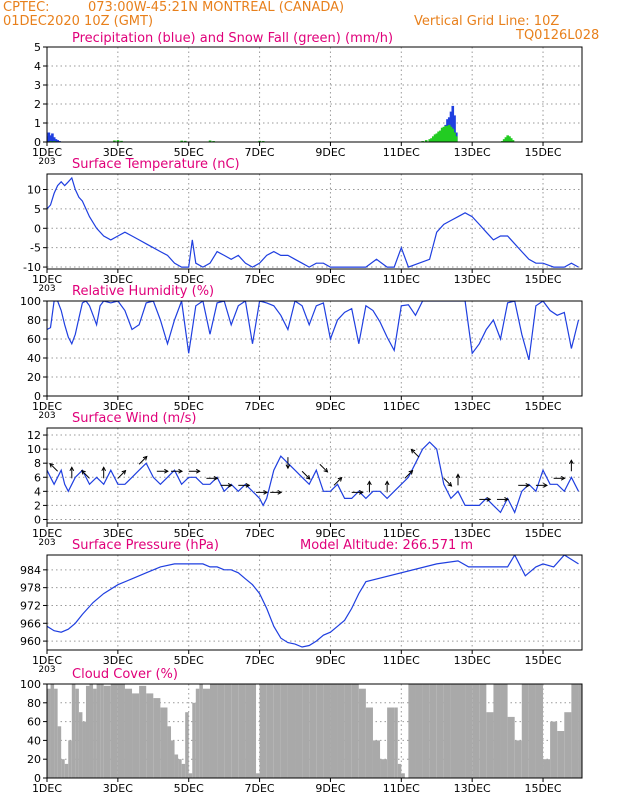 This screenshot has height=800, width=618. What do you see at coordinates (189, 279) in the screenshot?
I see `temp-xtick-label: 5DEC` at bounding box center [189, 279].